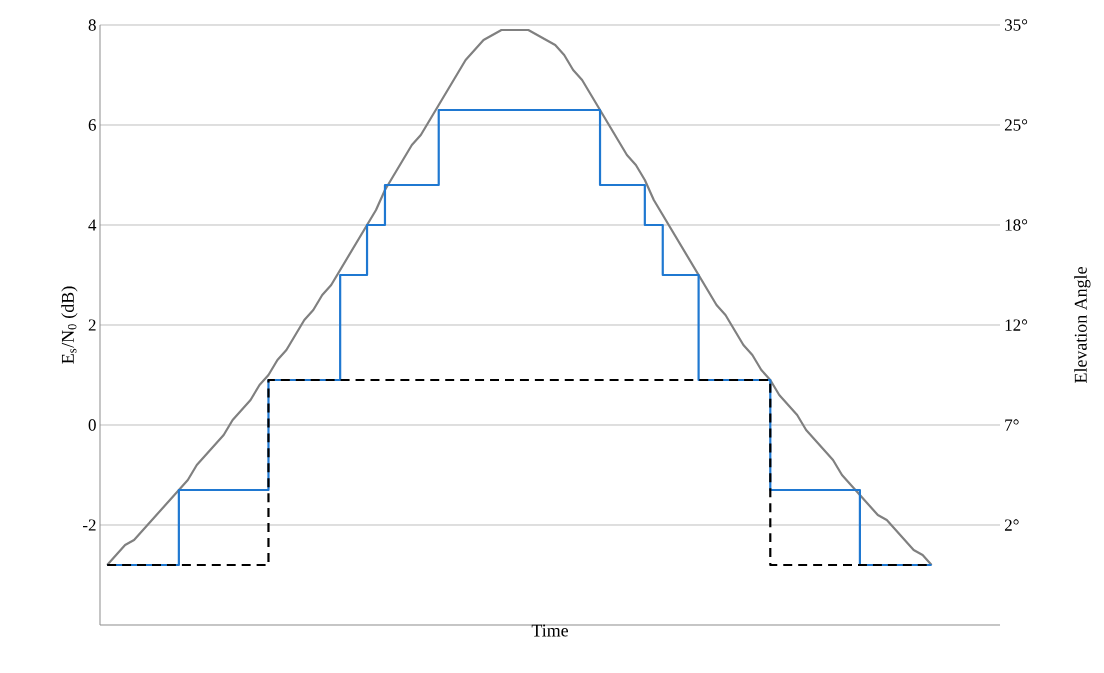 Image resolution: width=1104 pixels, height=673 pixels. Describe the element at coordinates (550, 630) in the screenshot. I see `x-axis-title: Time` at that location.